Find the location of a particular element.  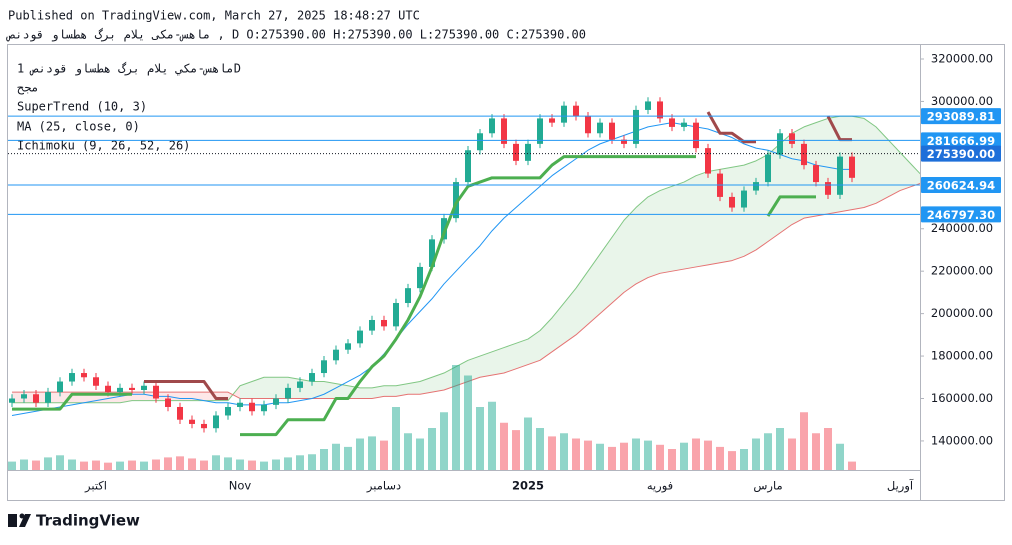

level-label: 281666.99 is located at coordinates (961, 141).